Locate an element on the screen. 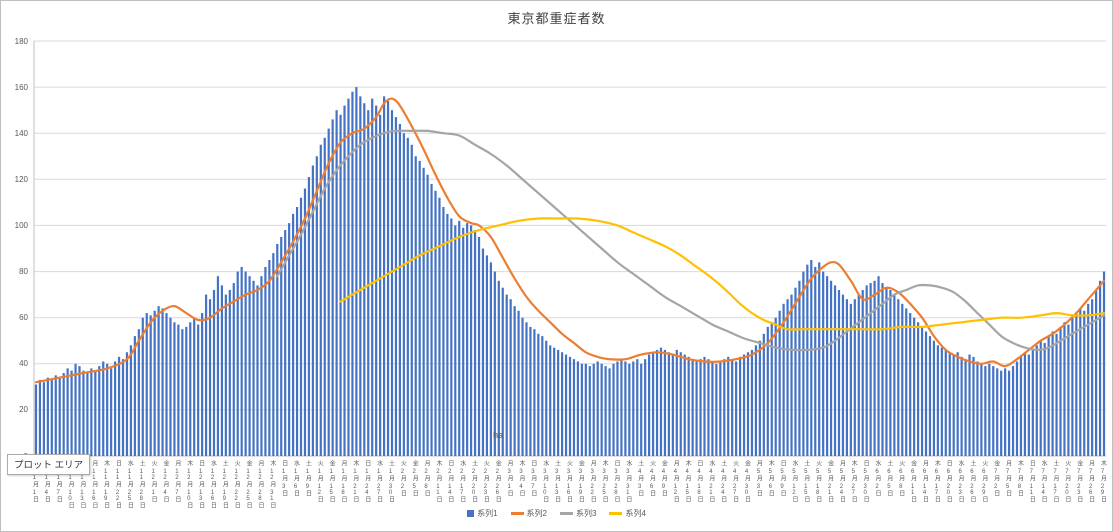 This screenshot has width=1113, height=532. x-axis-label: 月7月5日 is located at coordinates (1007, 478).